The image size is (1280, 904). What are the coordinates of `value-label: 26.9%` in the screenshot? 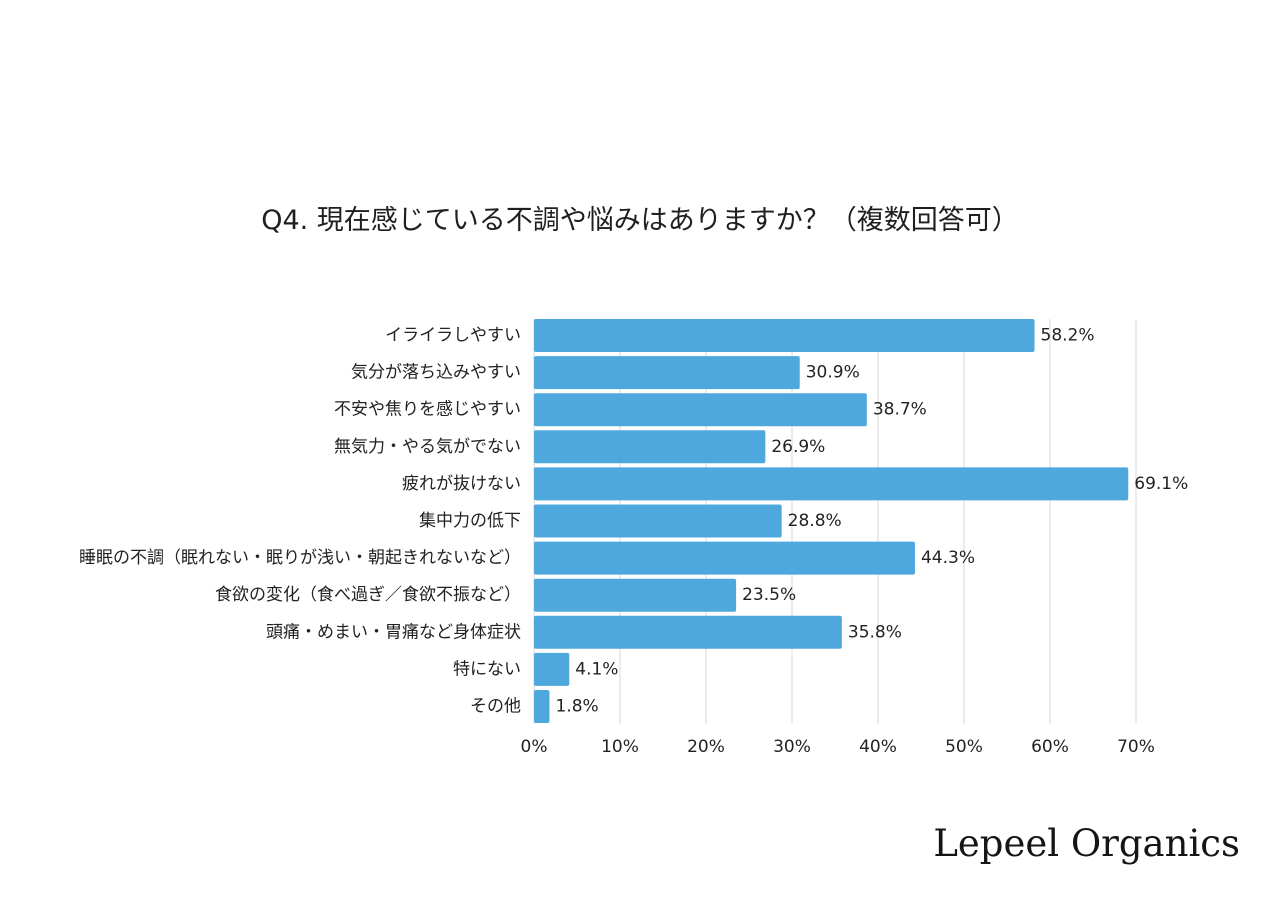 It's located at (798, 447).